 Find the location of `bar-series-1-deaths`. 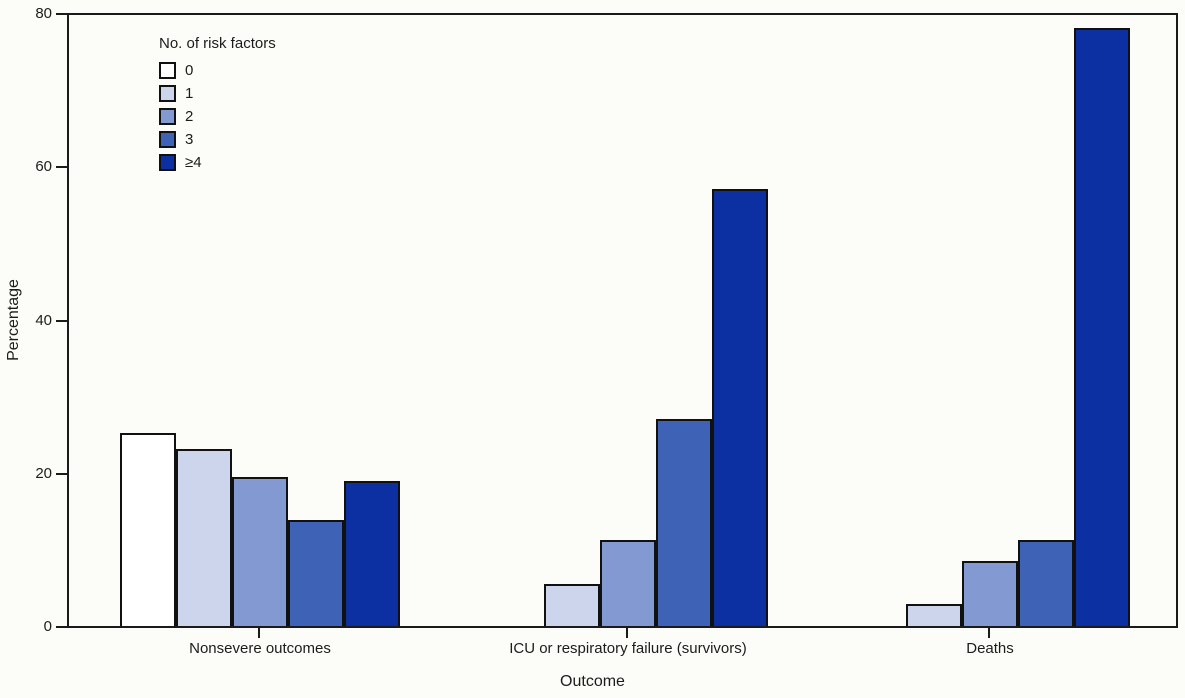

bar-series-1-deaths is located at coordinates (934, 615).